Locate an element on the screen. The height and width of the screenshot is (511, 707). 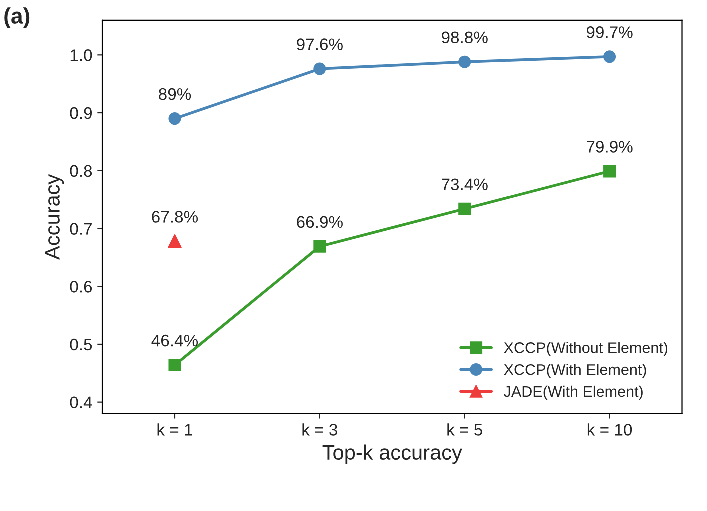
data-label: 89% is located at coordinates (175, 94).